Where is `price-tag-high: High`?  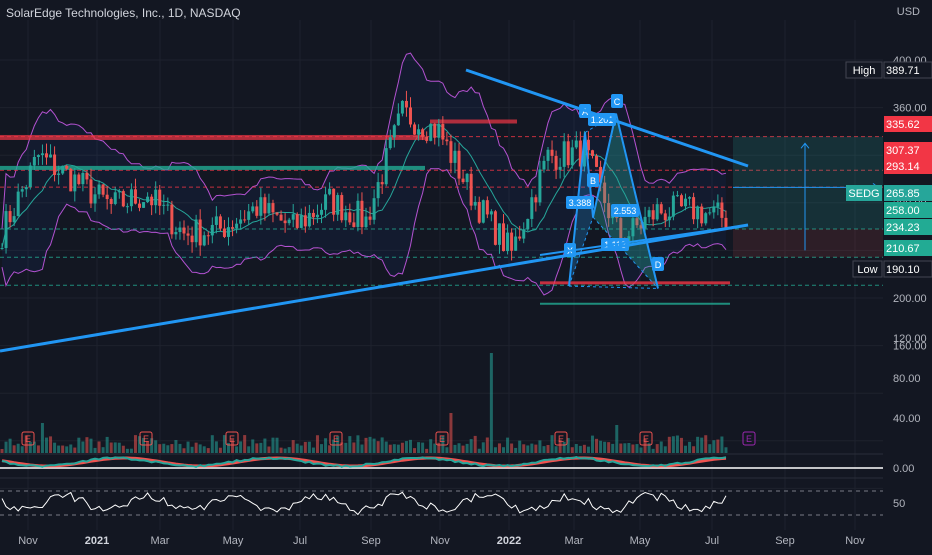 price-tag-high: High is located at coordinates (864, 71).